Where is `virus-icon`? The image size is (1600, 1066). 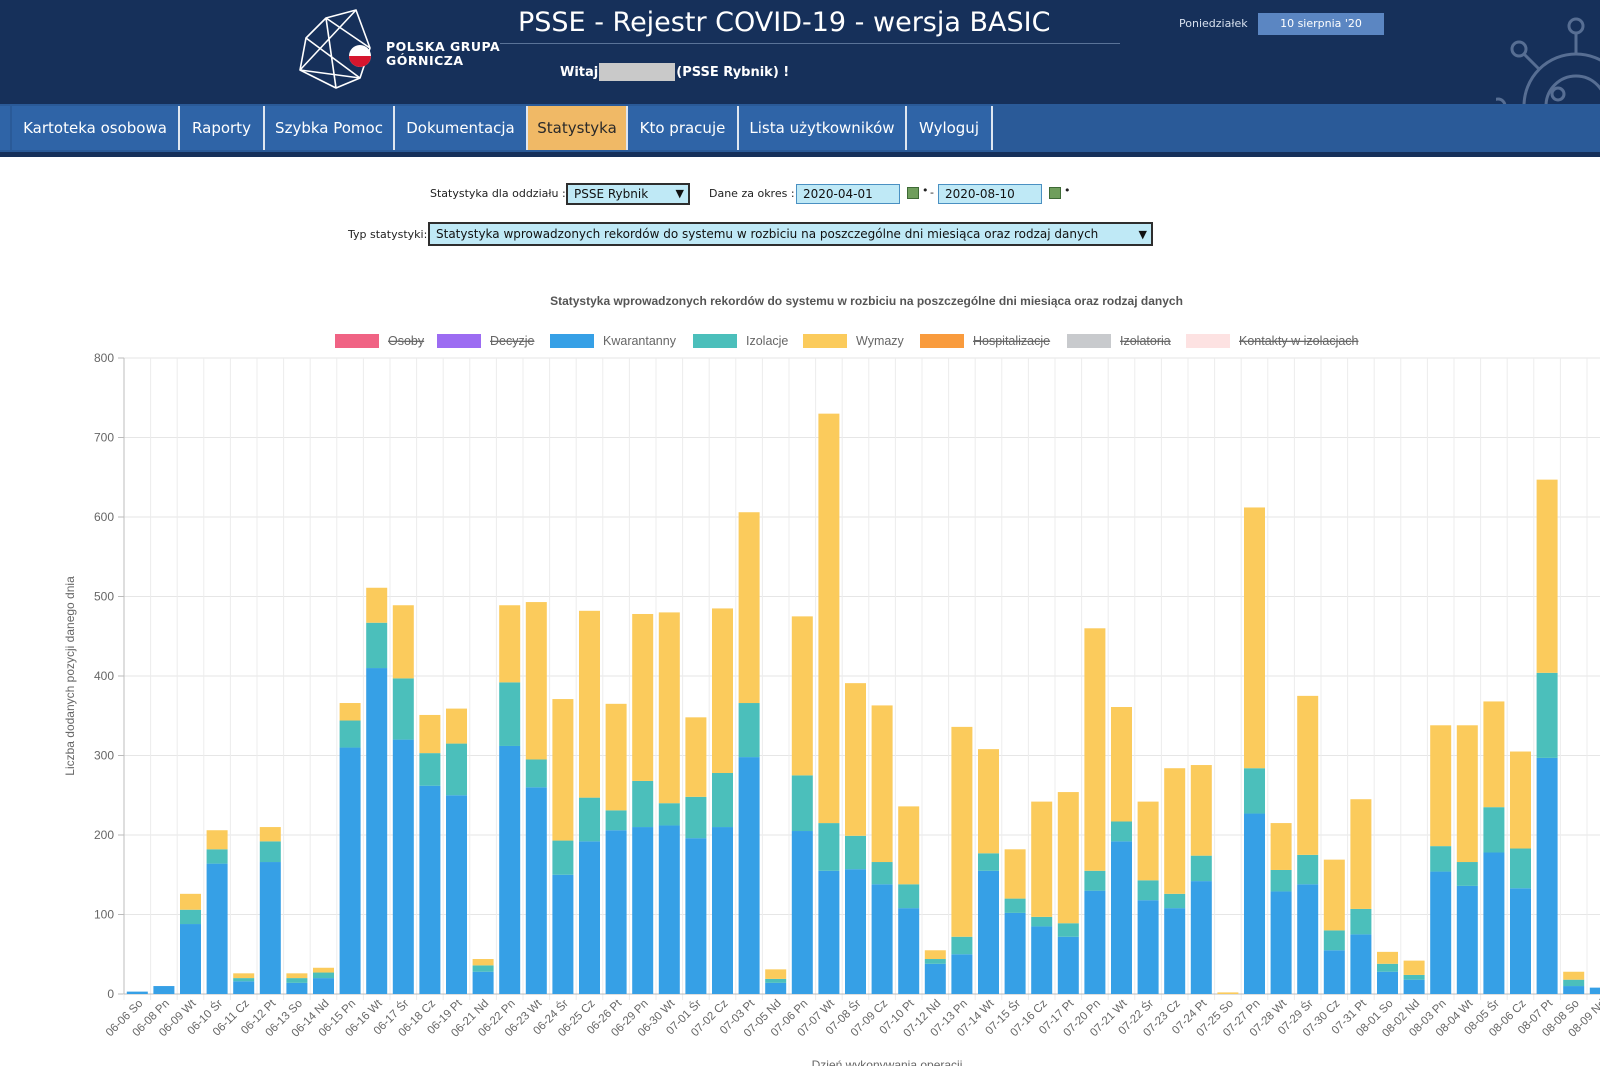
virus-icon is located at coordinates (1548, 60).